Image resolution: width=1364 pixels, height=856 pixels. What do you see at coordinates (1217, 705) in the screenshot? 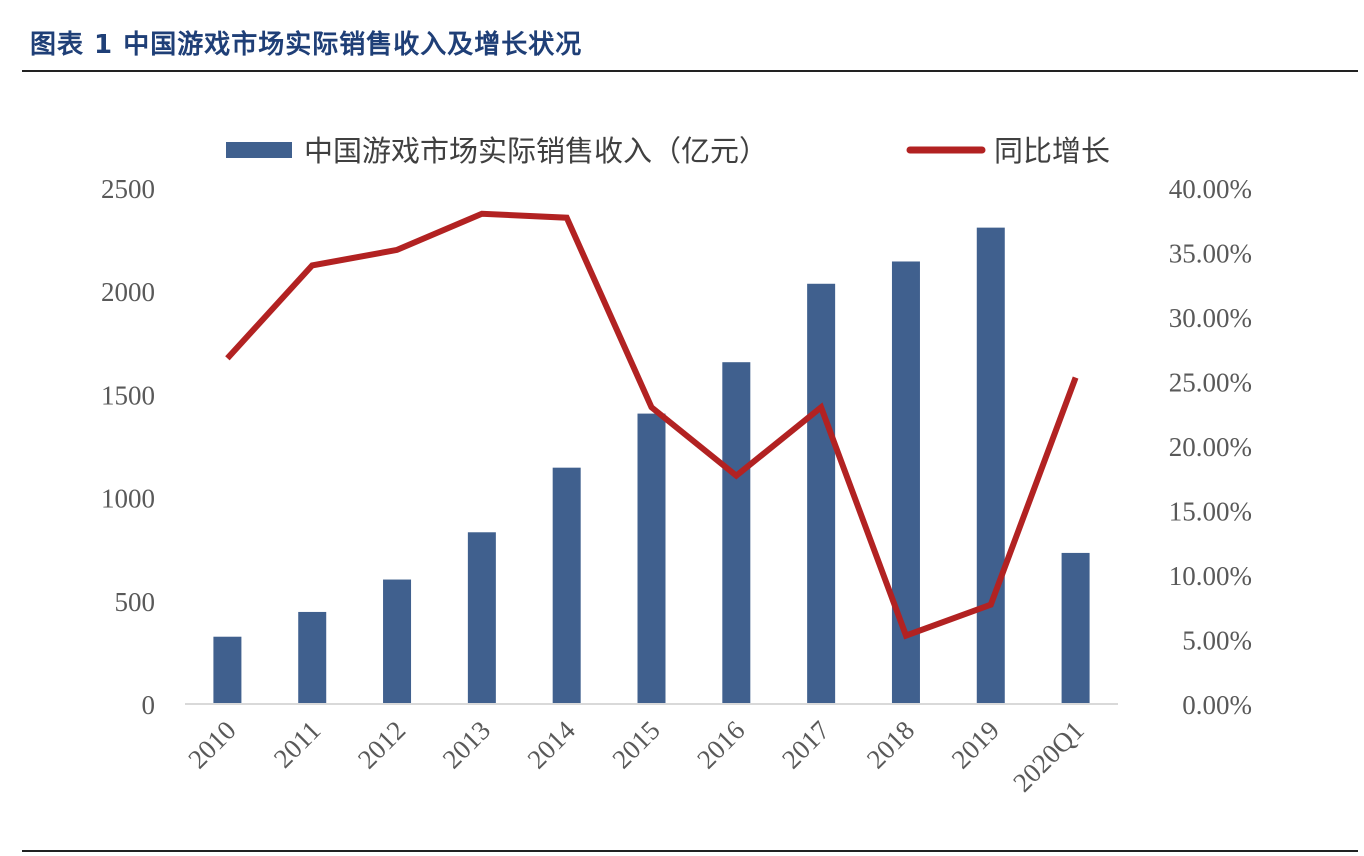
I see `y-right-tick-label: 0.00%` at bounding box center [1217, 705].